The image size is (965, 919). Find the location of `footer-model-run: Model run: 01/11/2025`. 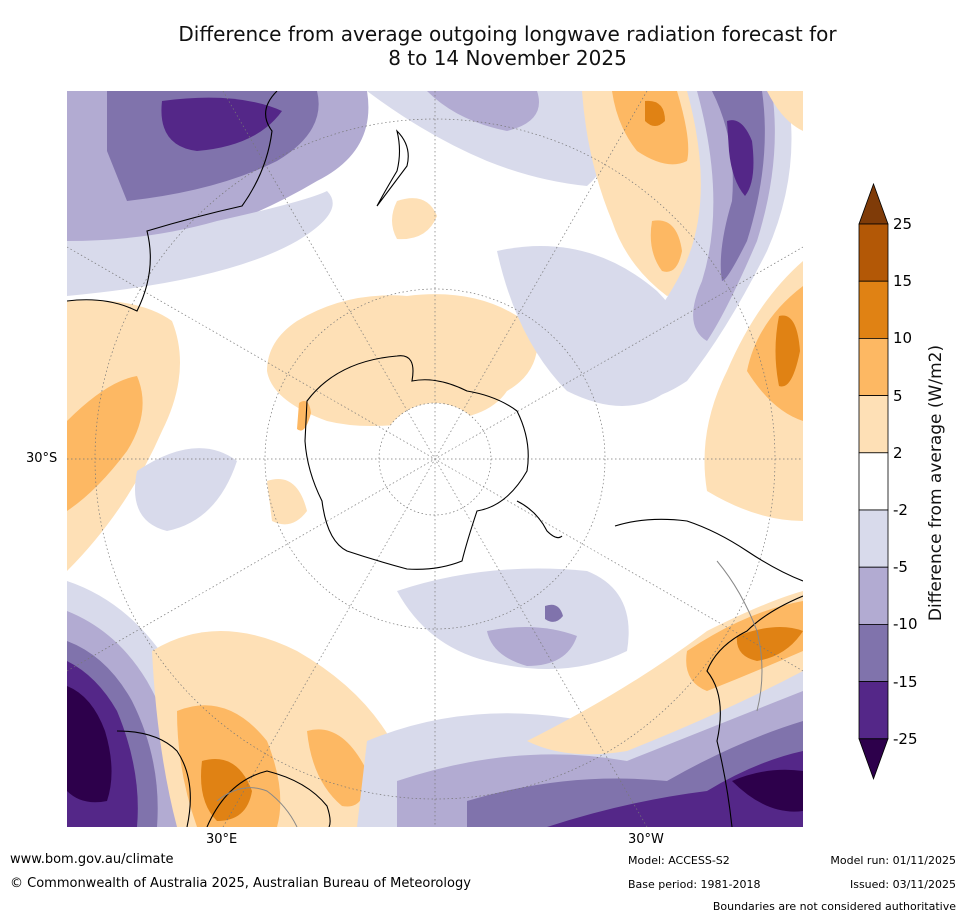

footer-model-run: Model run: 01/11/2025 is located at coordinates (893, 860).